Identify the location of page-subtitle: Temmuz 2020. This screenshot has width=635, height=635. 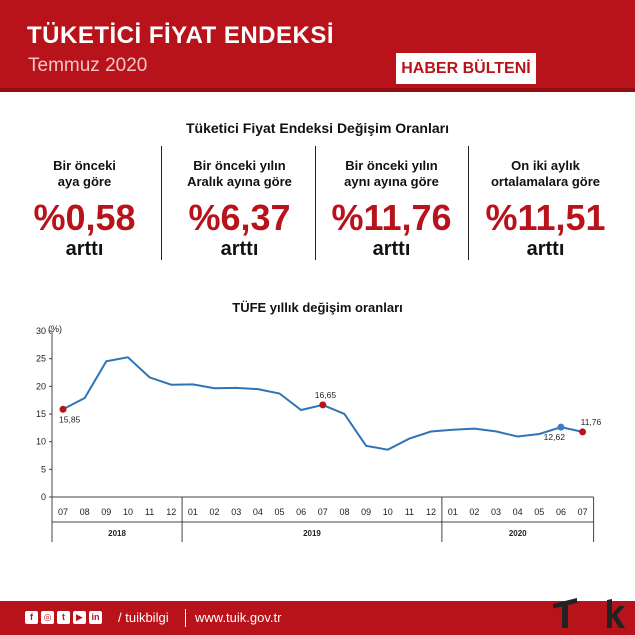
(88, 65).